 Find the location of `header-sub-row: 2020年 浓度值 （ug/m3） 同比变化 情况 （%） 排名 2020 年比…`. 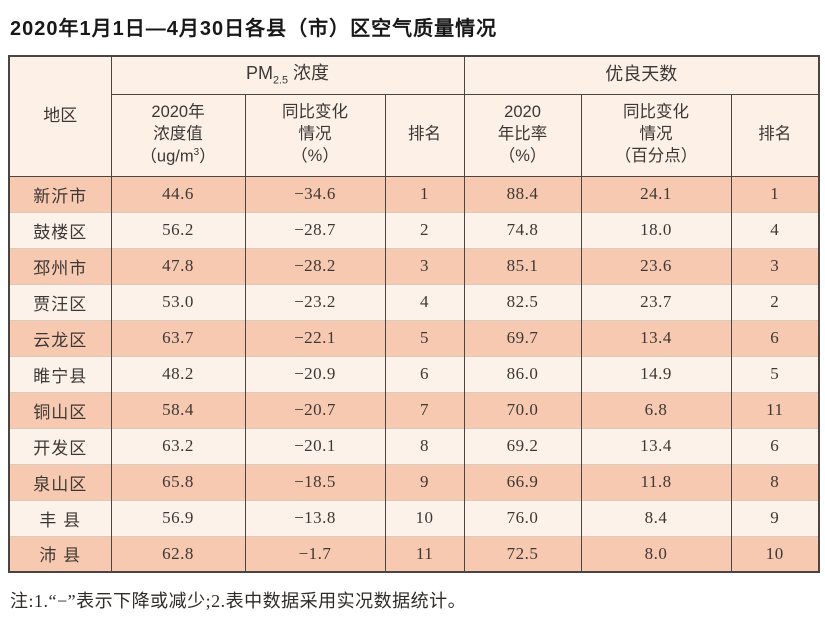

header-sub-row: 2020年 浓度值 （ug/m3） 同比变化 情况 （%） 排名 2020 年比… is located at coordinates (414, 135).